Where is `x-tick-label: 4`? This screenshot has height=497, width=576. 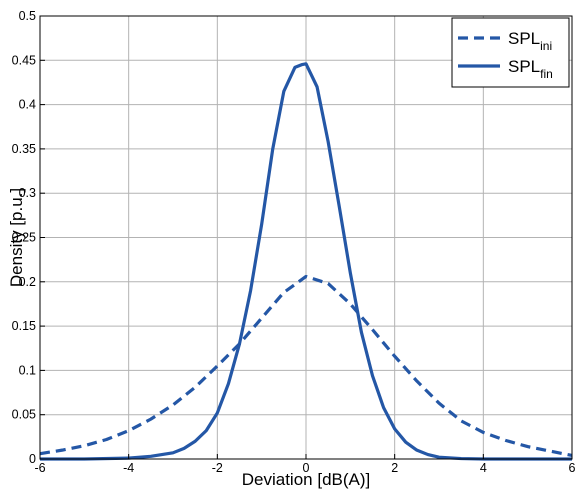 x-tick-label: 4 is located at coordinates (483, 468).